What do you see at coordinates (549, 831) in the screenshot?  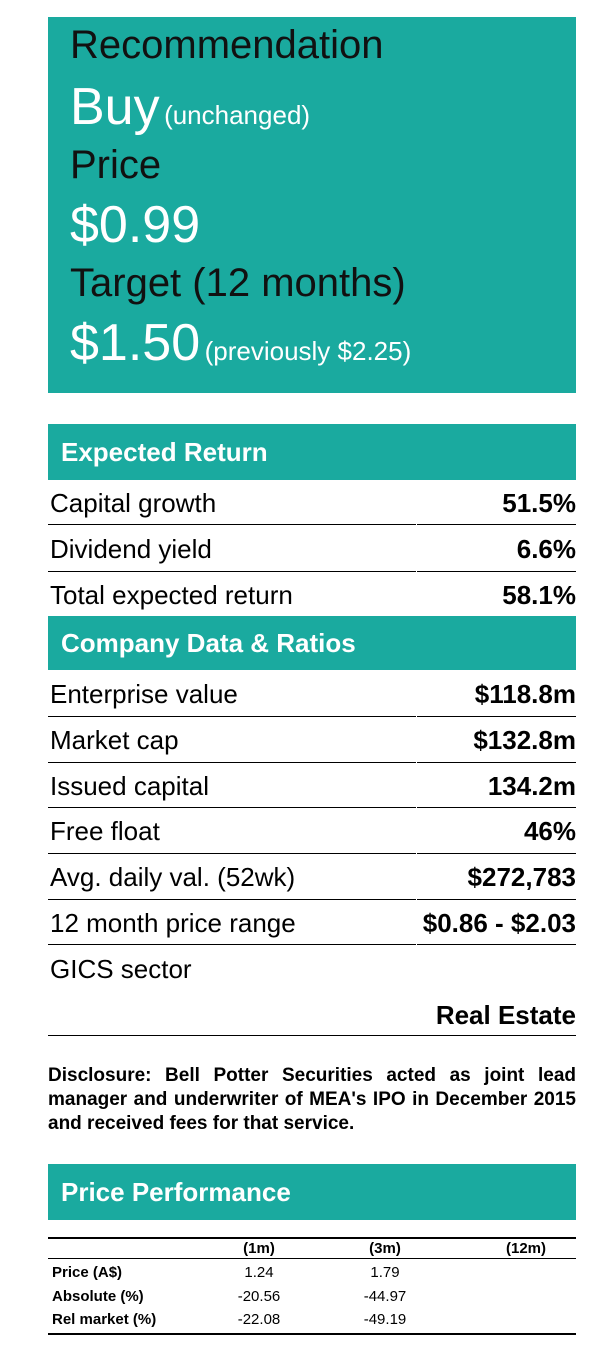 I see `row-value: 46%` at bounding box center [549, 831].